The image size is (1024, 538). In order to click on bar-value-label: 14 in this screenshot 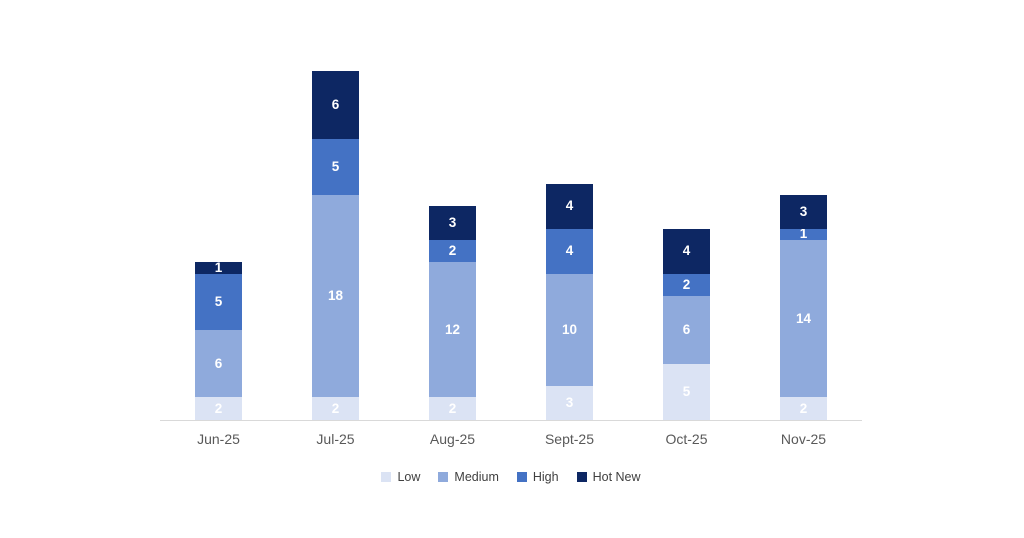, I will do `click(803, 318)`.